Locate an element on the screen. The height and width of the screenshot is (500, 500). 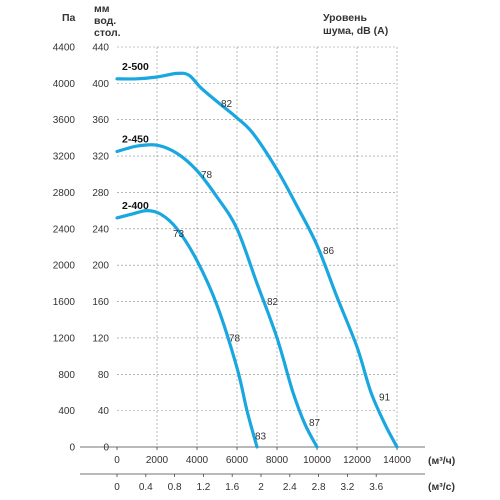
y-mm-tick-label: 360 is located at coordinates (100, 120).